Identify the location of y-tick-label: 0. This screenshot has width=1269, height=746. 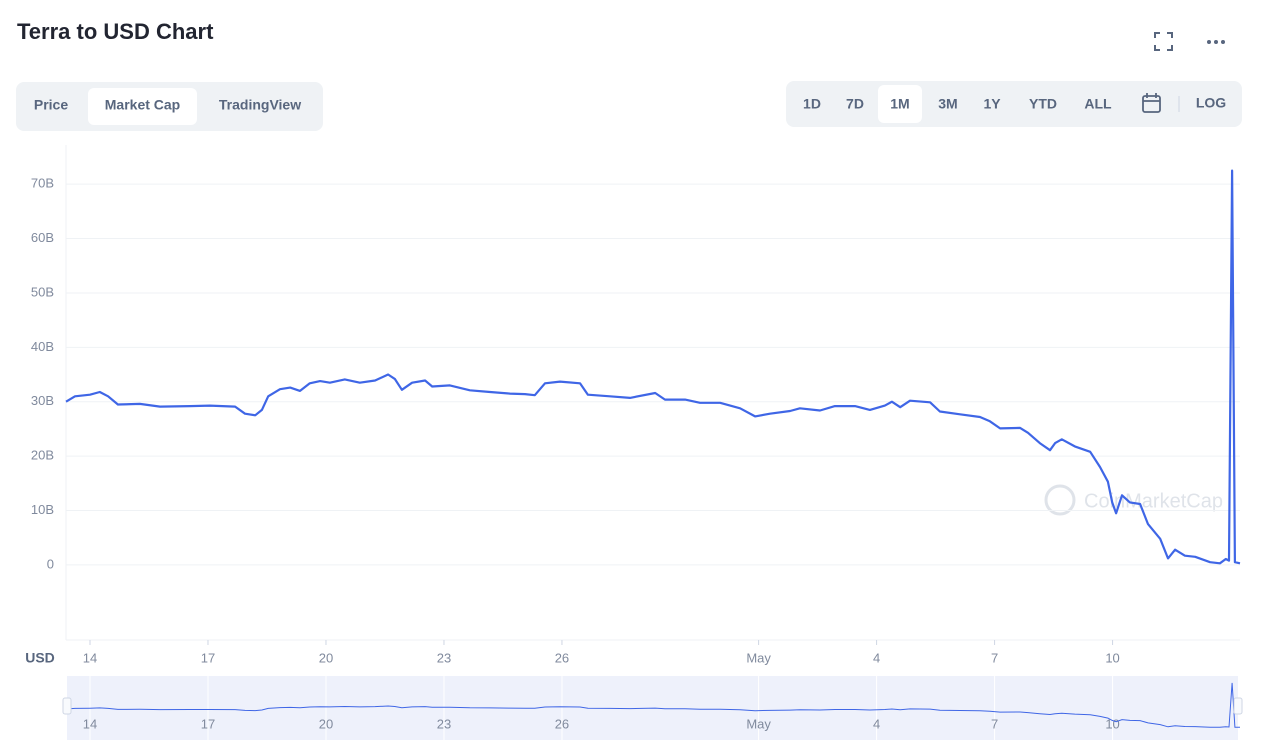
(50, 563).